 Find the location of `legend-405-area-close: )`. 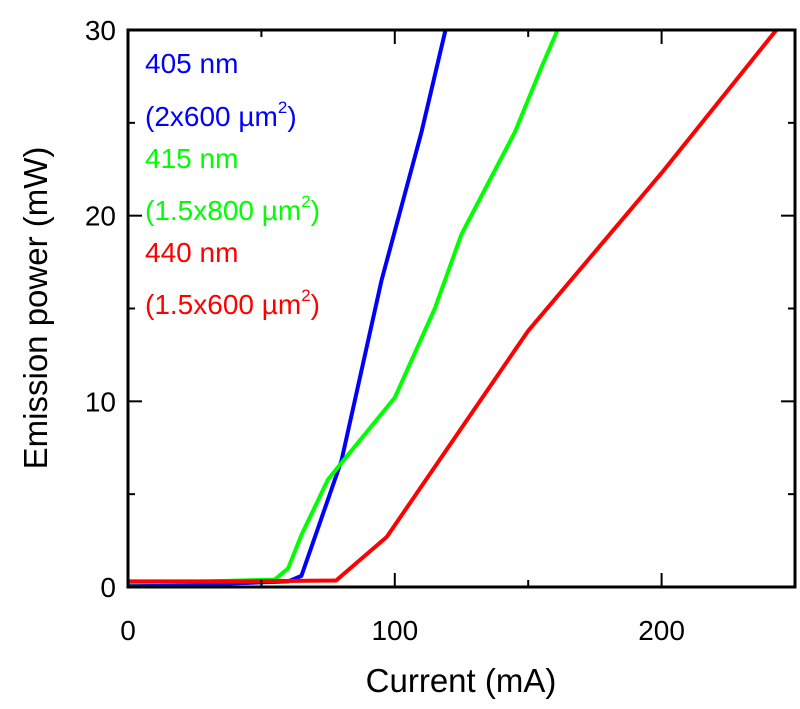

legend-405-area-close: ) is located at coordinates (291, 116).